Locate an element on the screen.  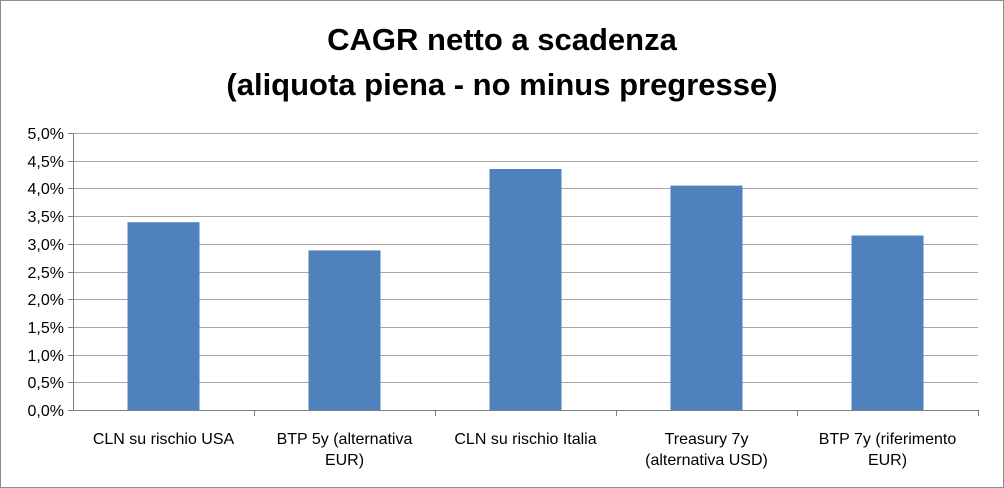
y-tick-label: 1,0% is located at coordinates (46, 356).